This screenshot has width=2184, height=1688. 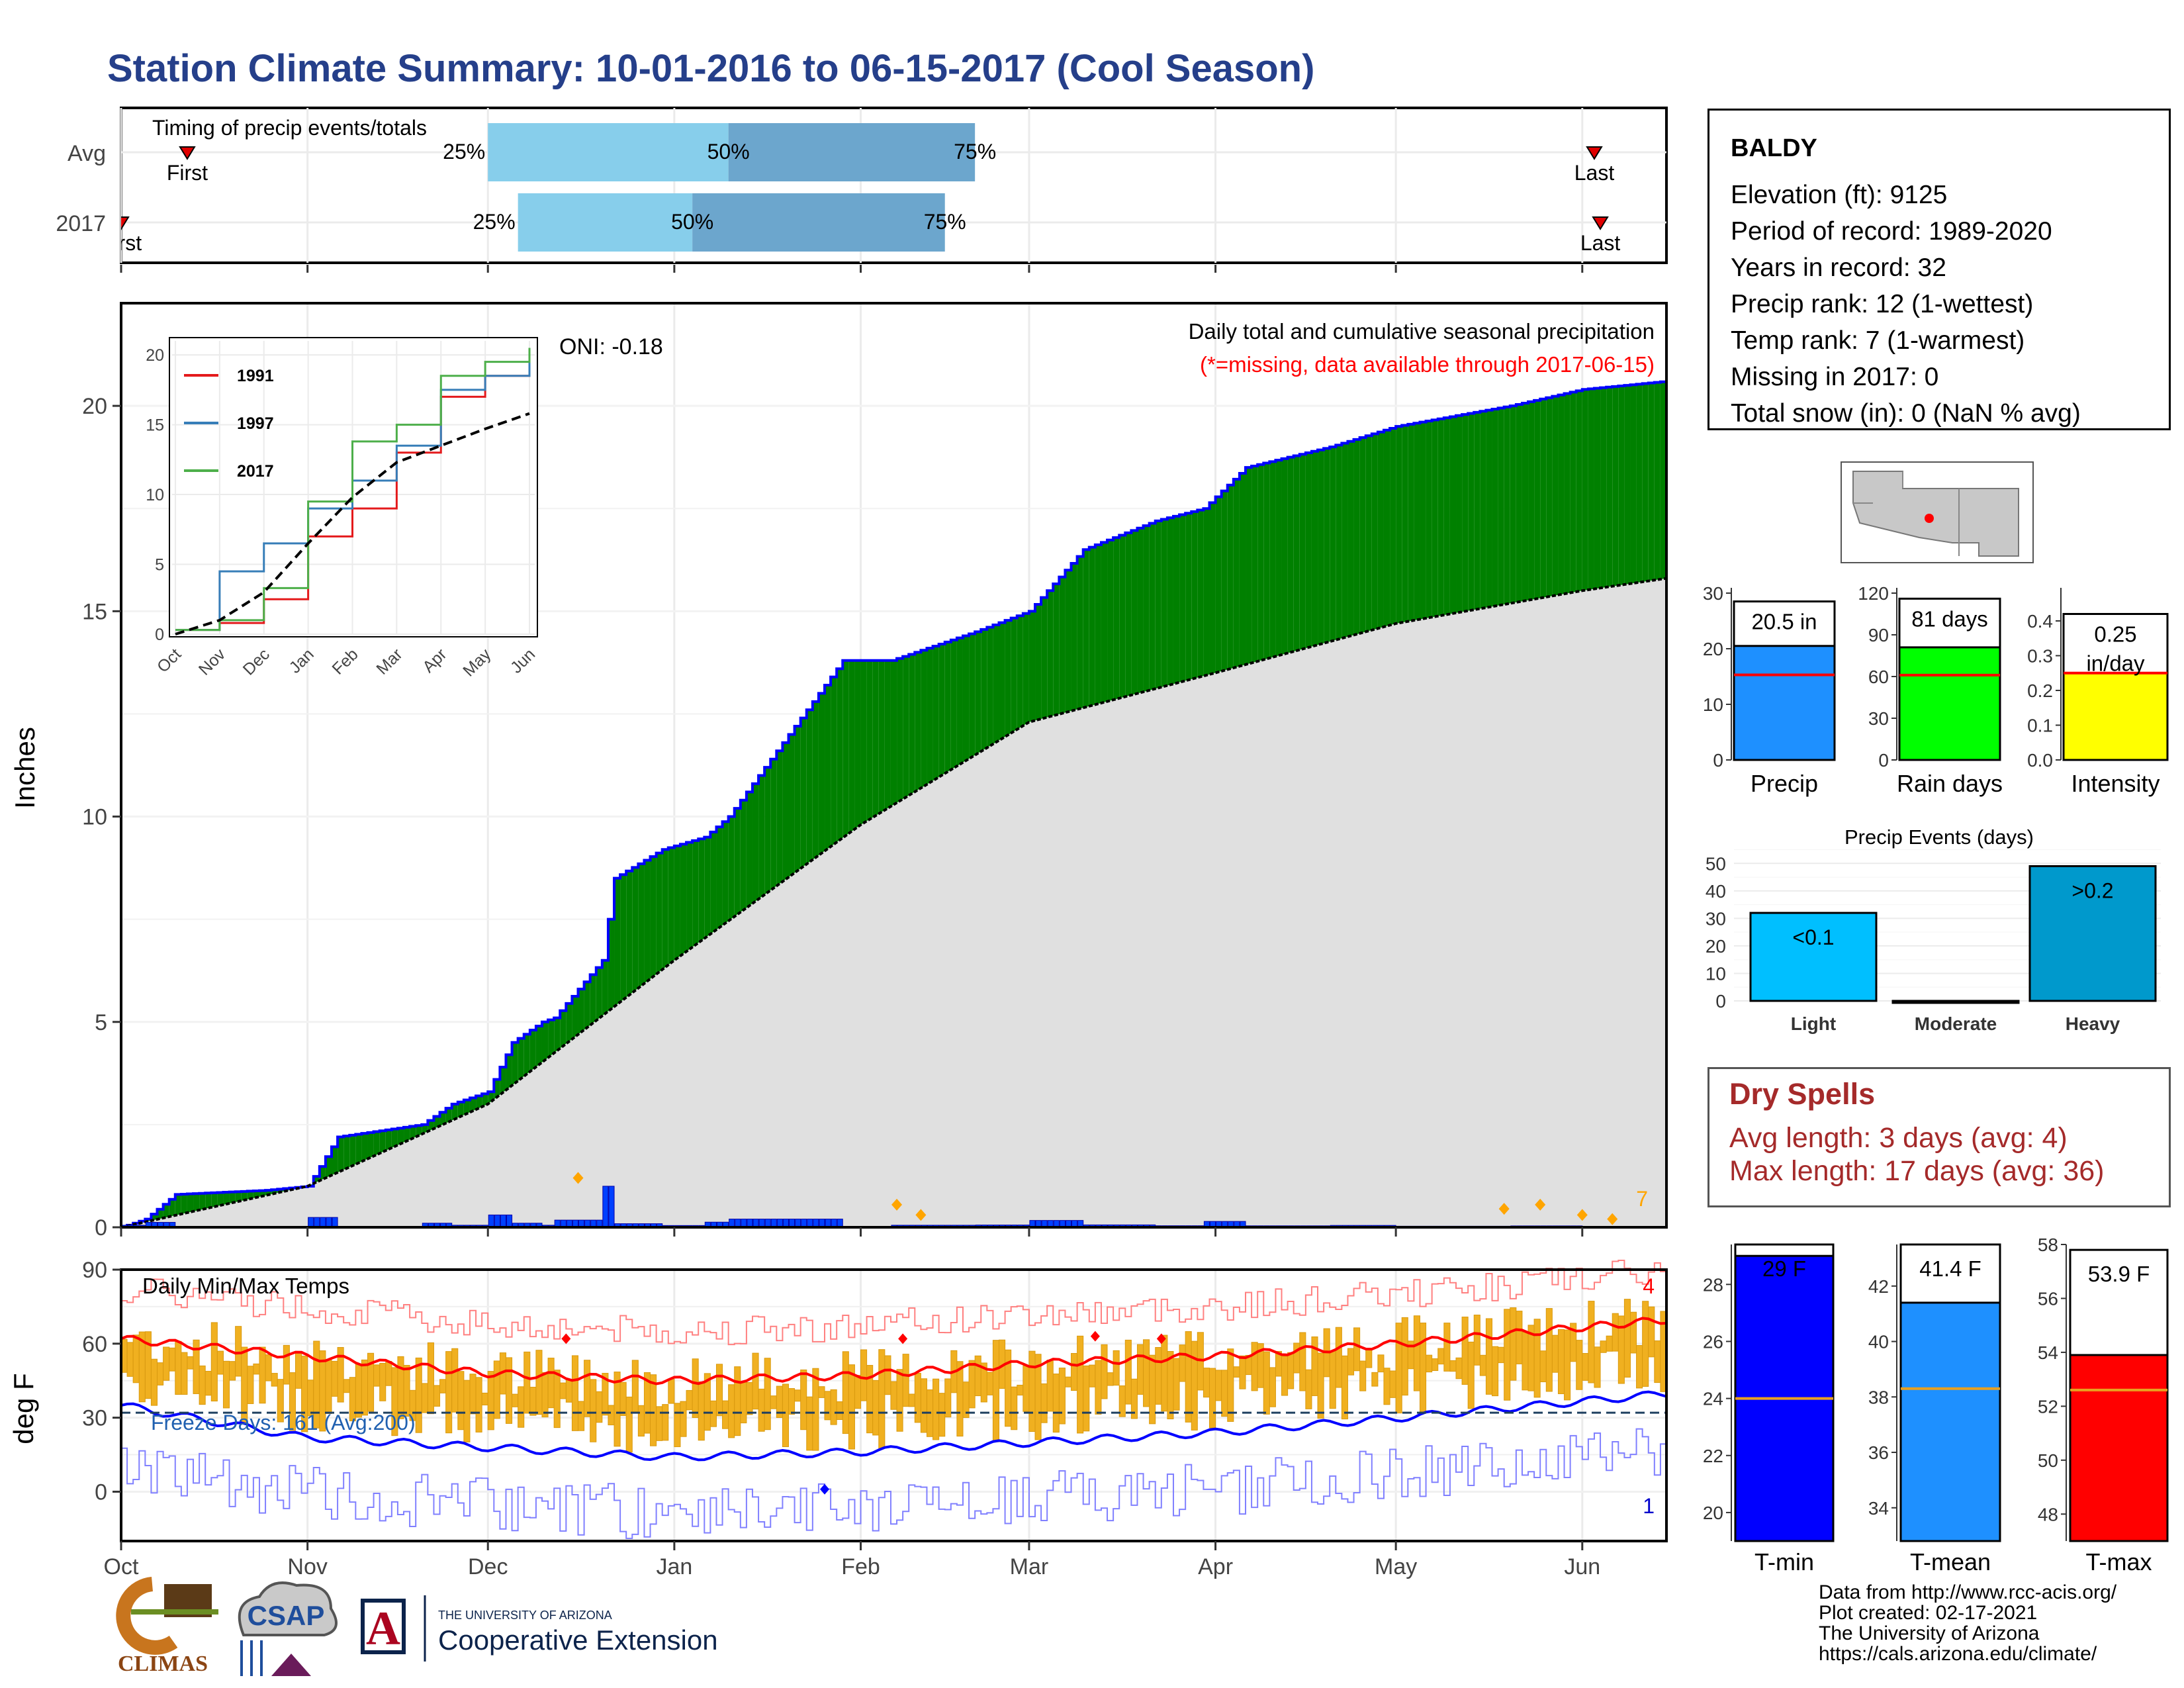 What do you see at coordinates (1878, 635) in the screenshot?
I see `raindays-y-tick: 90` at bounding box center [1878, 635].